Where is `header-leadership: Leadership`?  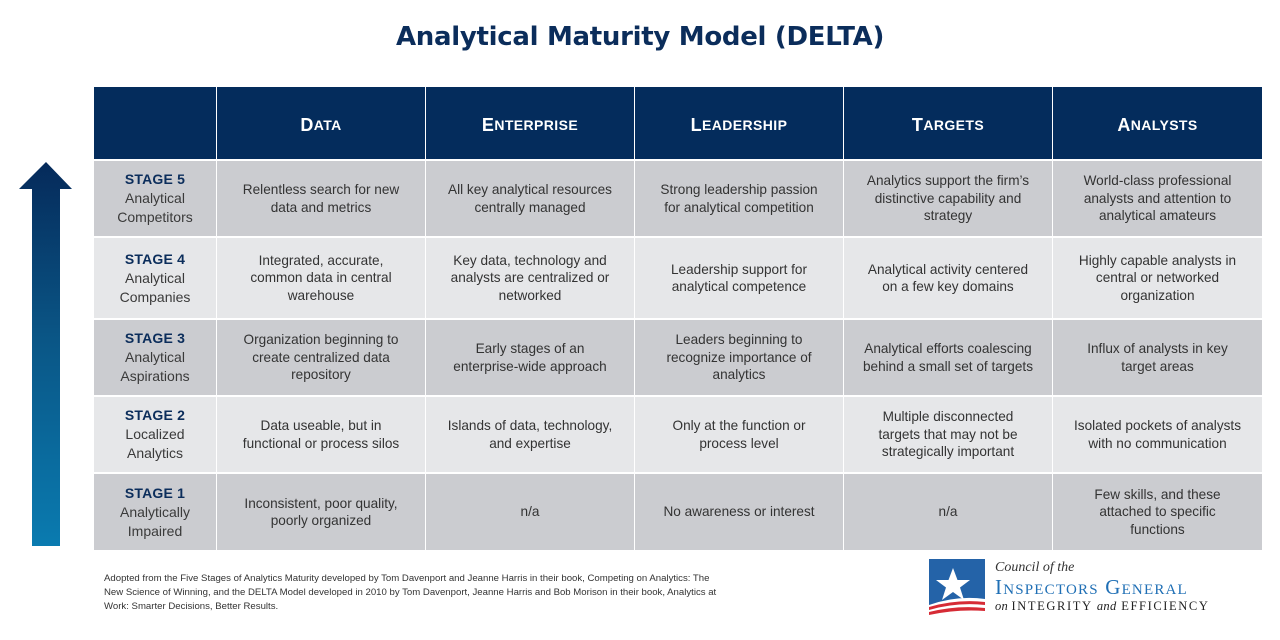 header-leadership: Leadership is located at coordinates (739, 123).